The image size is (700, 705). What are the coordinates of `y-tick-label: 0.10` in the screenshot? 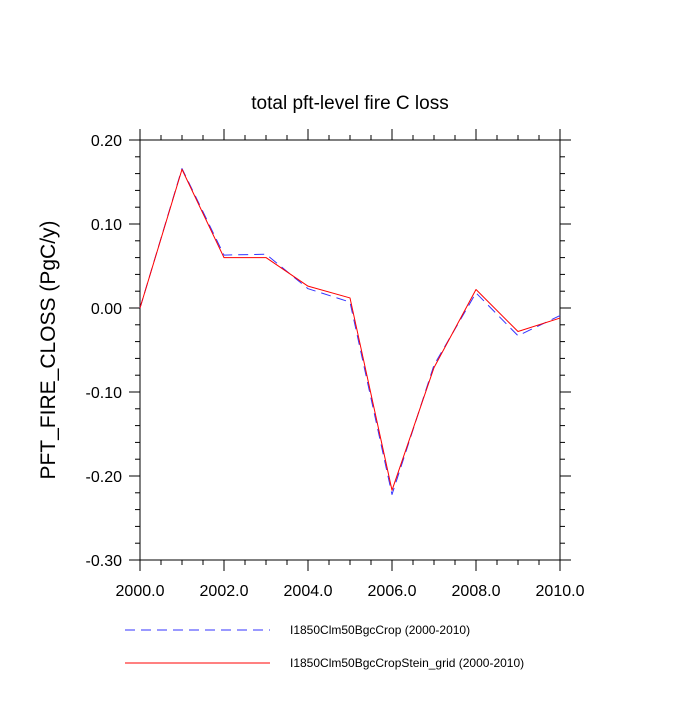 It's located at (106, 225).